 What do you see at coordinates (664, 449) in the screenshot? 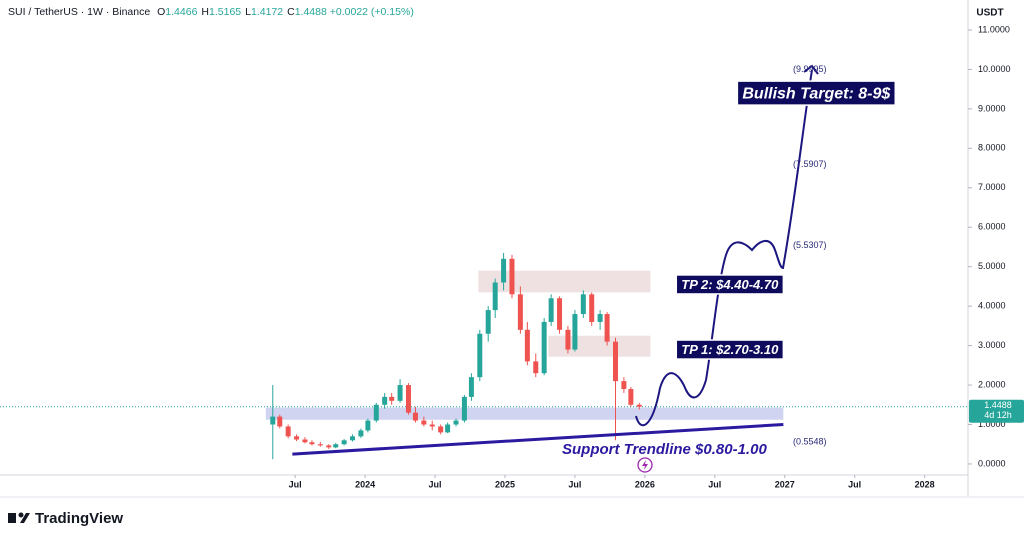
I see `support-label: Support Trendline $0.80-1.00` at bounding box center [664, 449].